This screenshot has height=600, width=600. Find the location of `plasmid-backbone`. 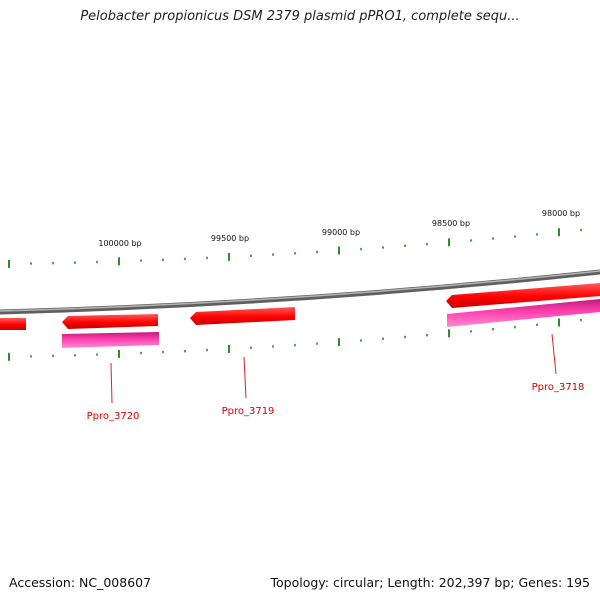

plasmid-backbone is located at coordinates (300, 292).